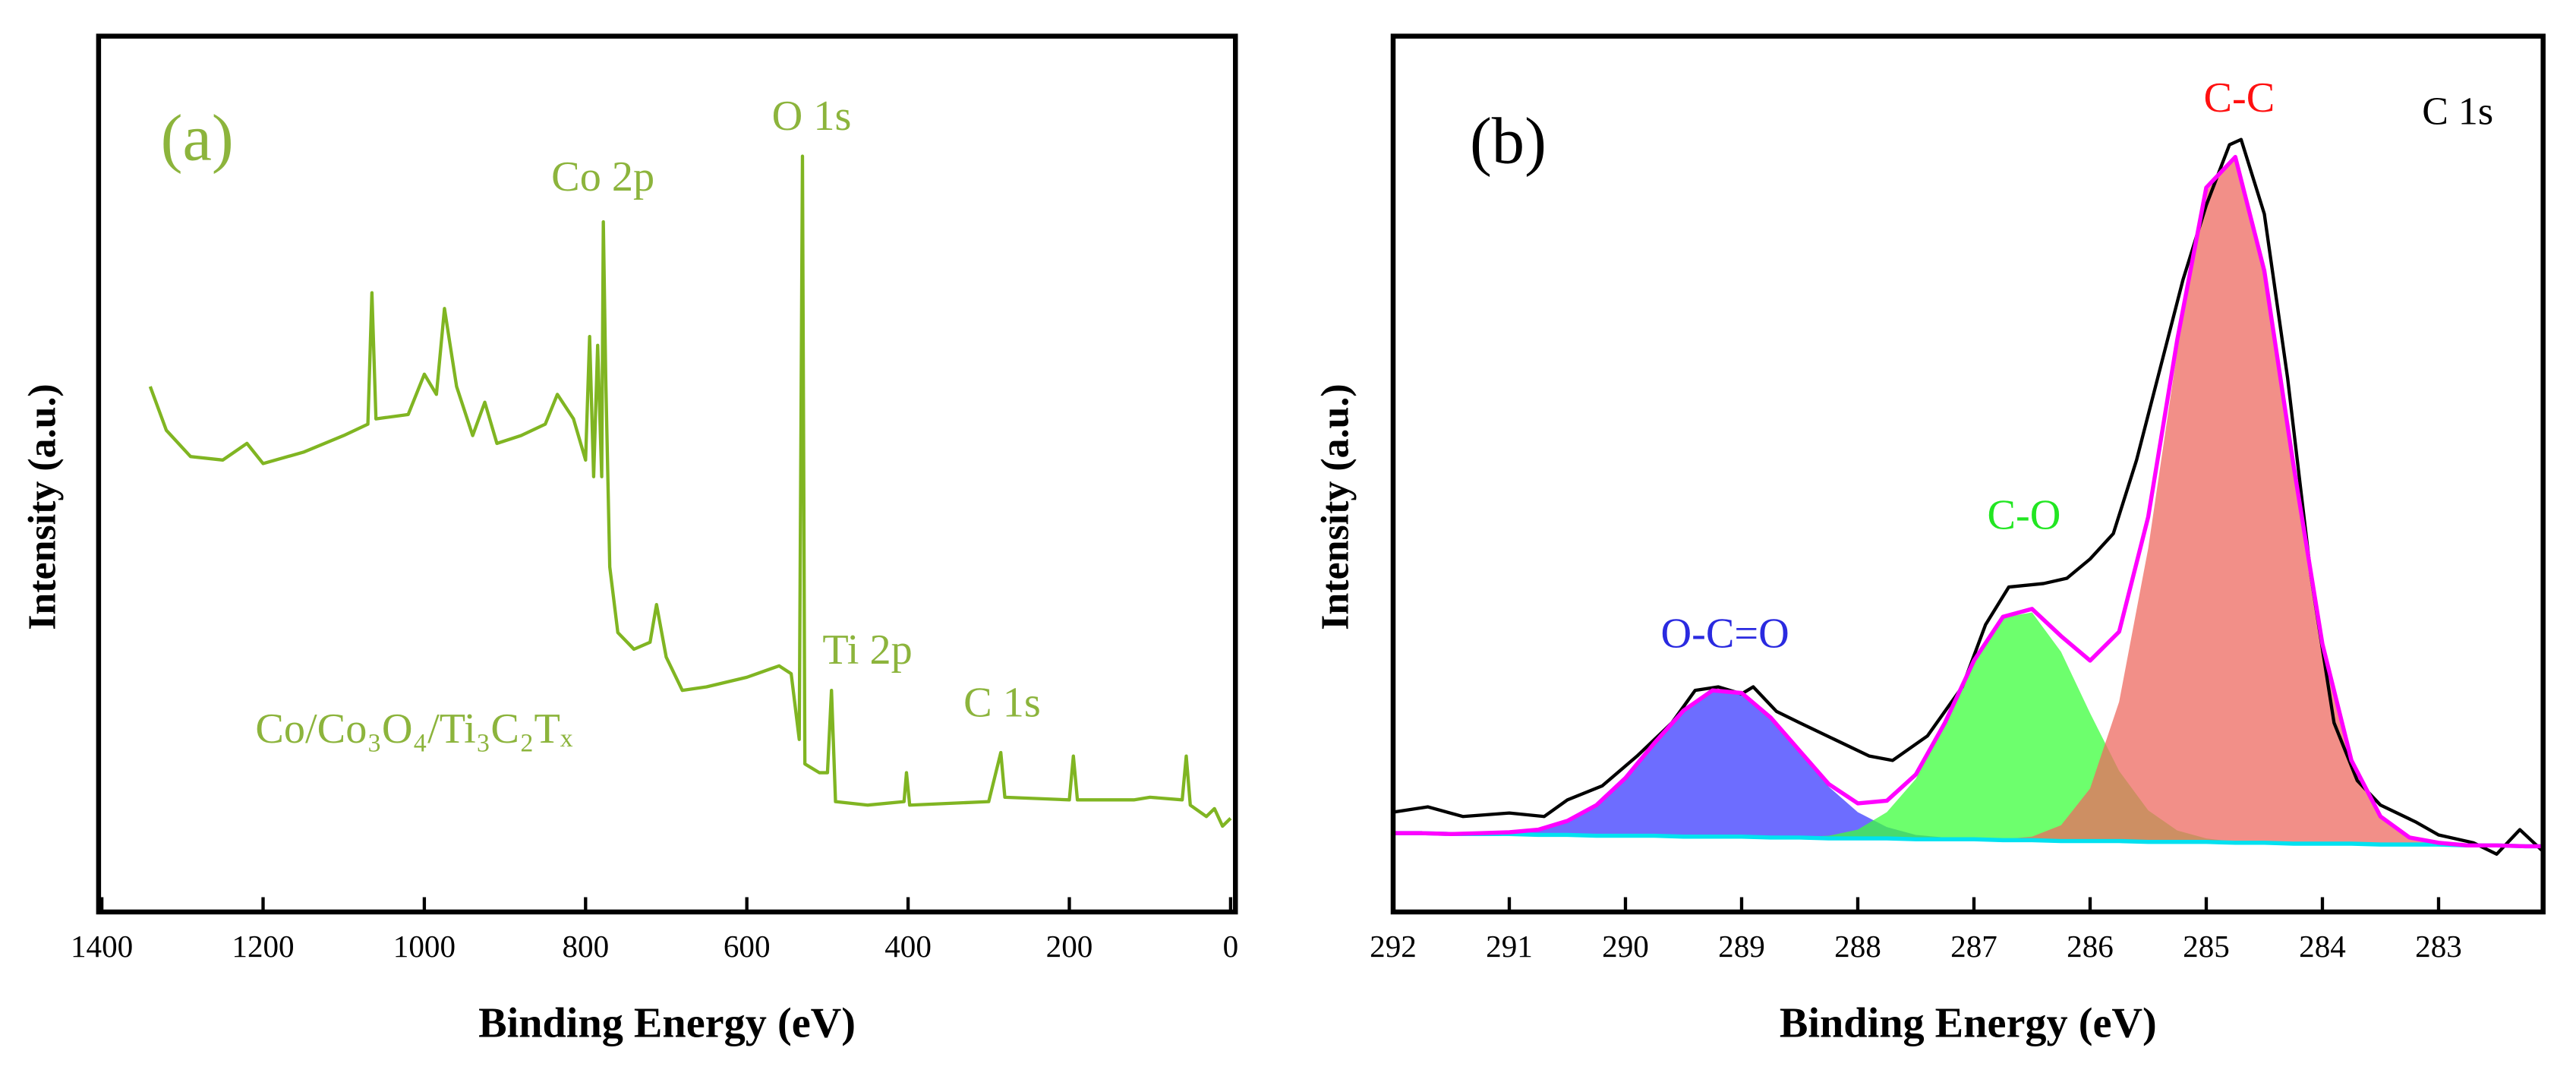 This screenshot has height=1073, width=2576. What do you see at coordinates (2023, 515) in the screenshot?
I see `peak-label: C-O` at bounding box center [2023, 515].